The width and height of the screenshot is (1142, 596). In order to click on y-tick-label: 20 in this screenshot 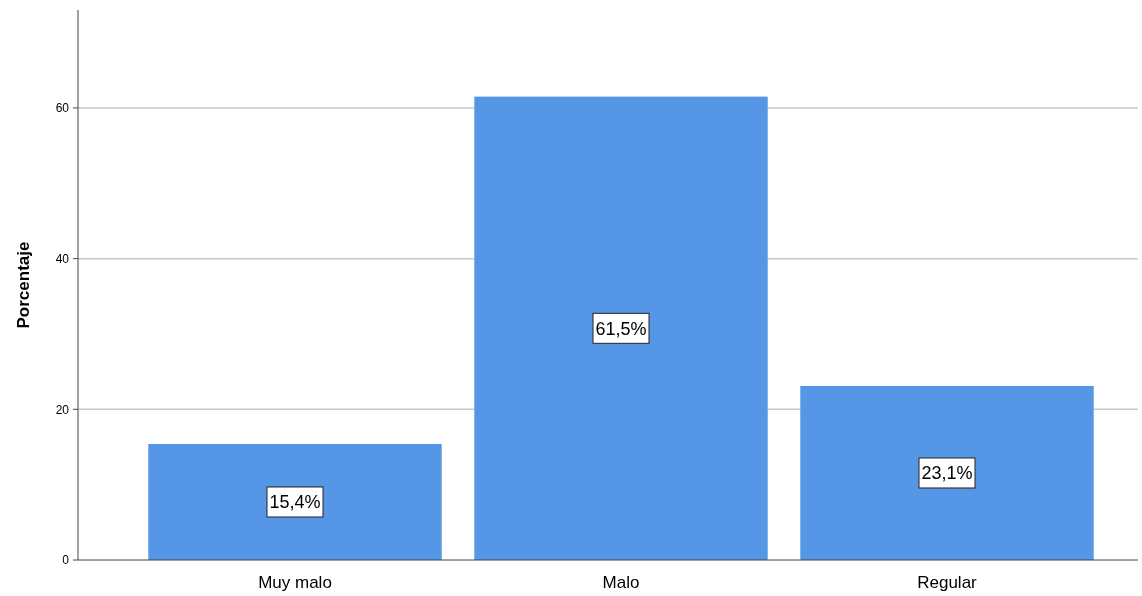, I will do `click(62, 409)`.